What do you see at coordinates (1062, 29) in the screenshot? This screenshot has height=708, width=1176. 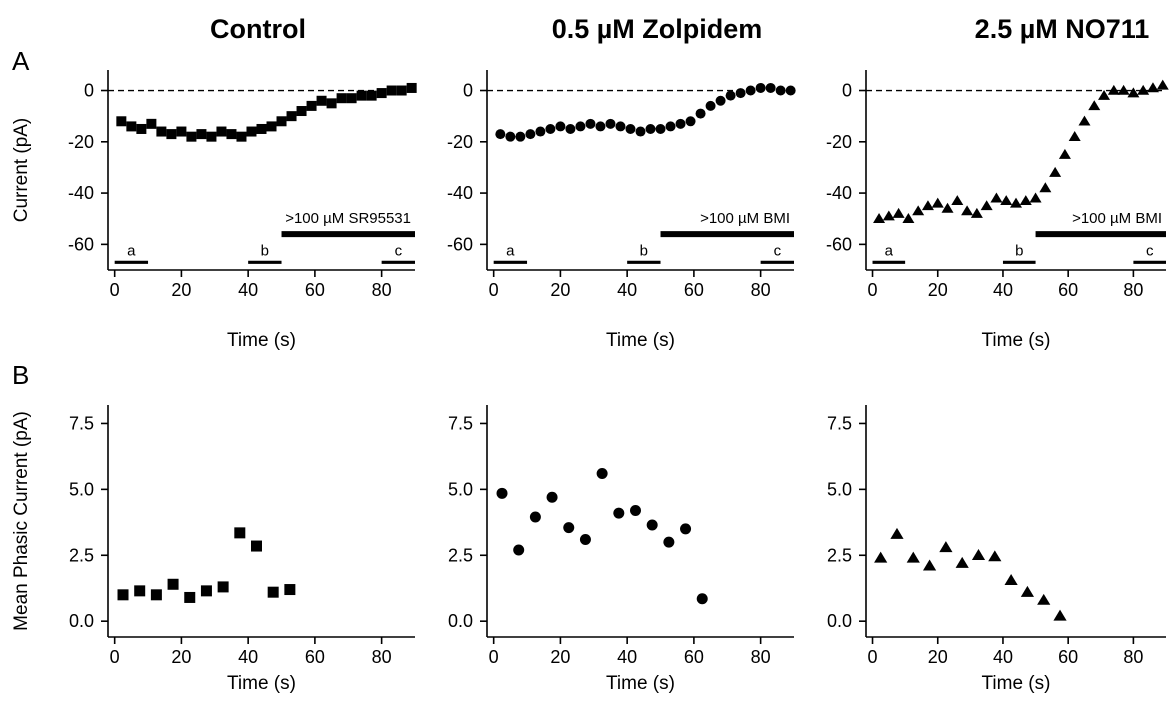 I see `column-title-no711: 2.5 µM NO711` at bounding box center [1062, 29].